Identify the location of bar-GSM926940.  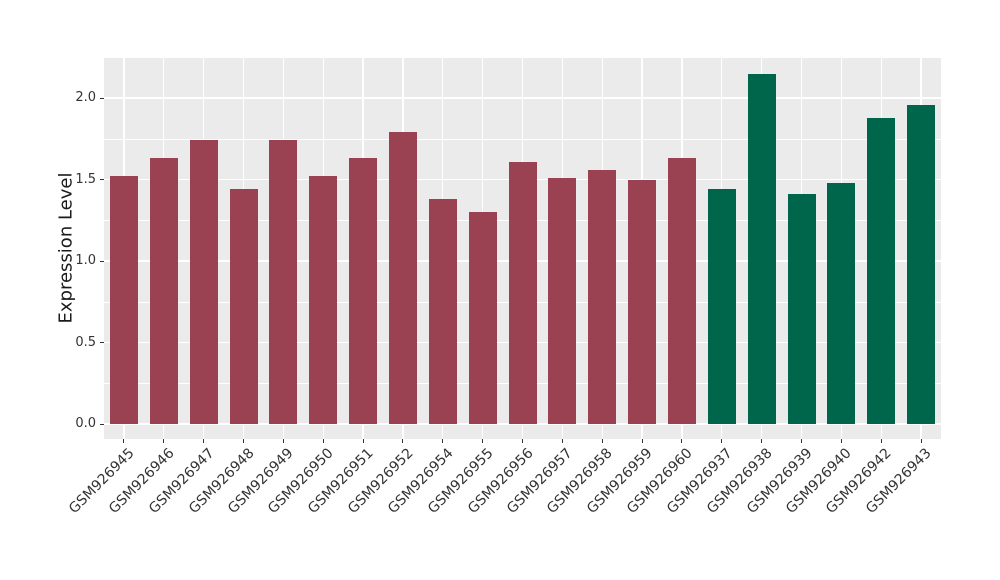
(841, 303).